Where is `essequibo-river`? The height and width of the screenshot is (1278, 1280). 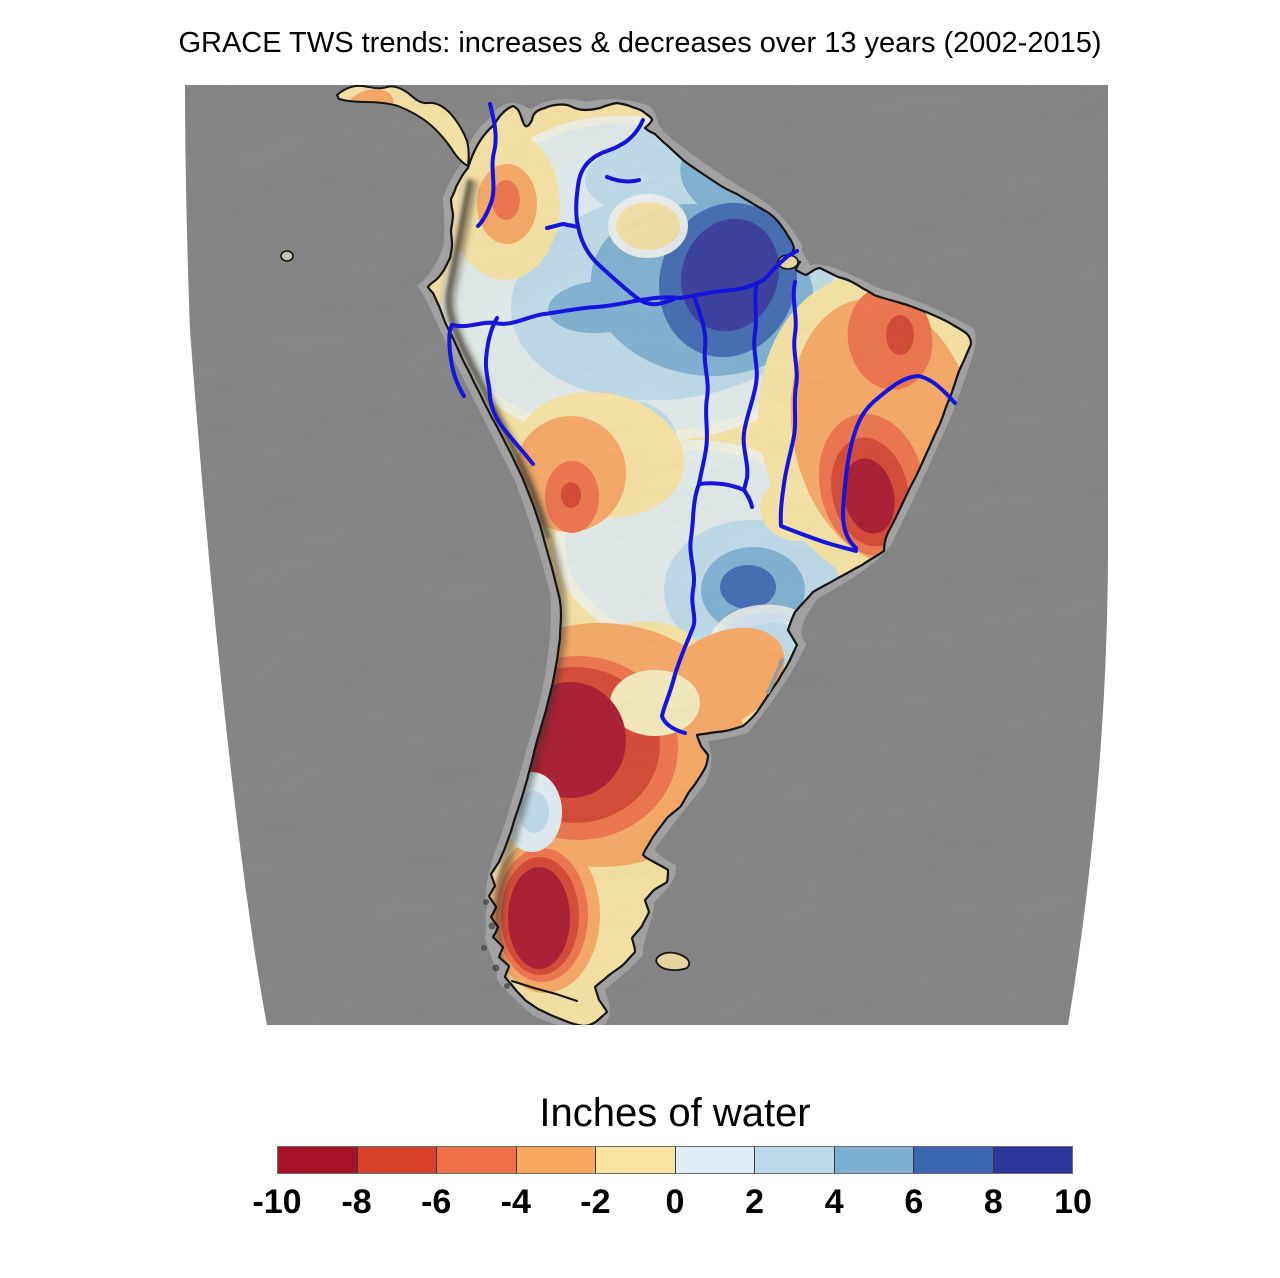
essequibo-river is located at coordinates (623, 179).